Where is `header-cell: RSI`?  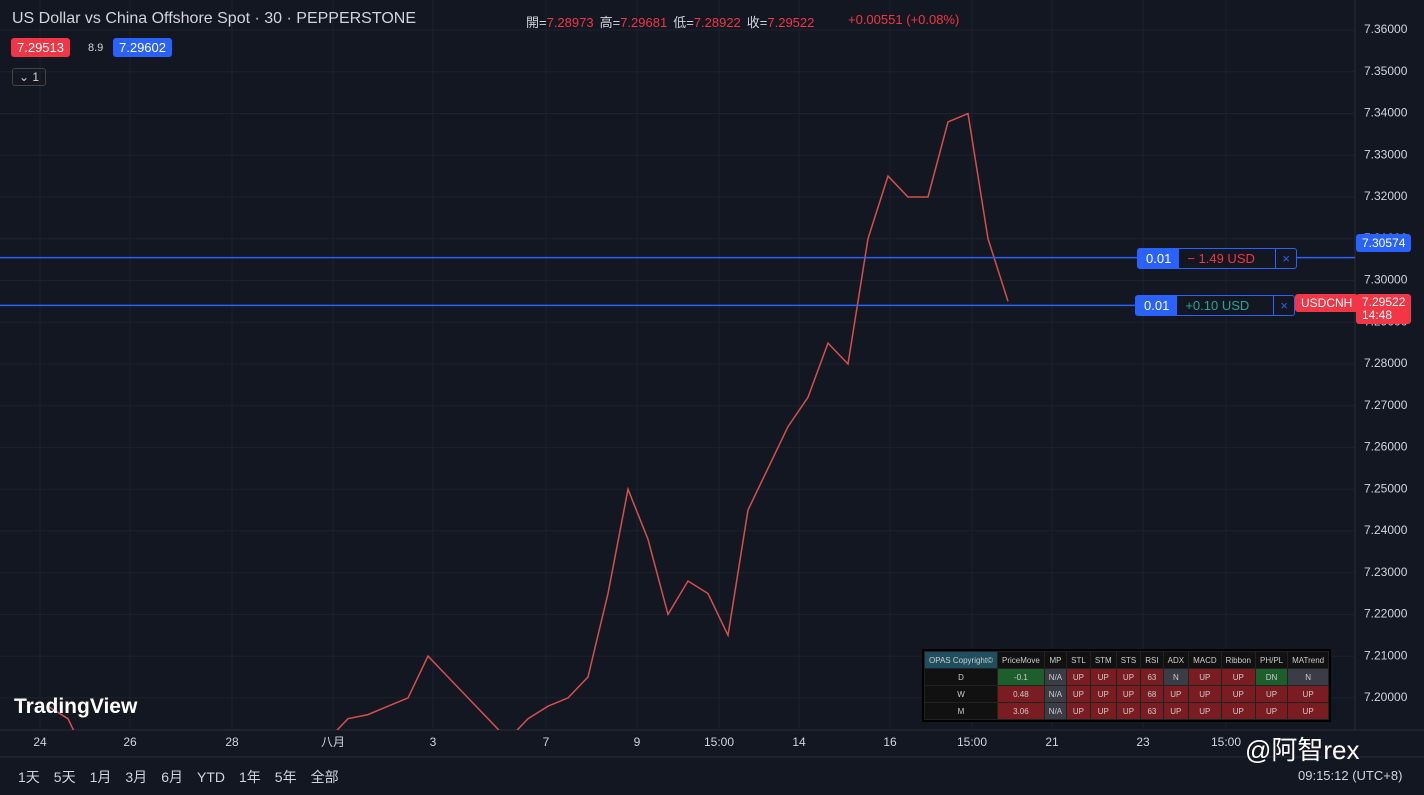 header-cell: RSI is located at coordinates (1152, 660).